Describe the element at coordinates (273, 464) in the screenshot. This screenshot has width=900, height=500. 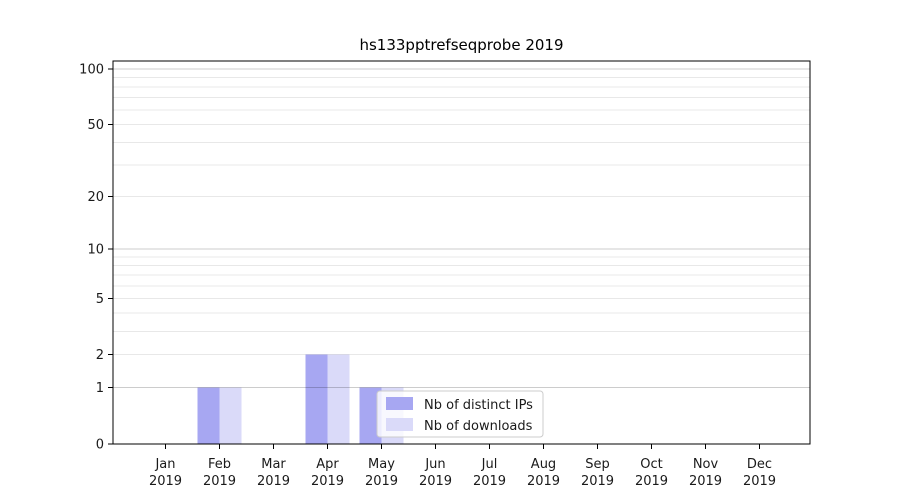
I see `x-axis-tick-label-month: Mar` at that location.